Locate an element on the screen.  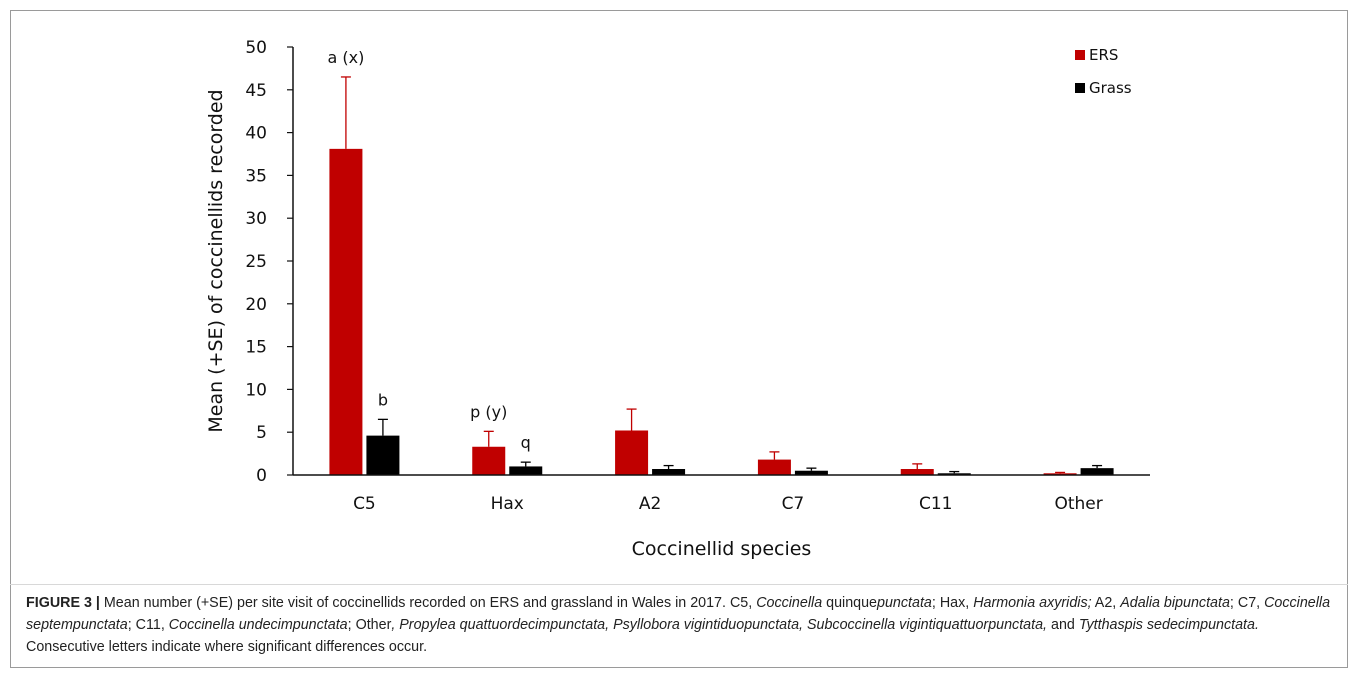
y-axis-ticks: 0 5 10 15 20 25 30 35 40 45 50 is located at coordinates (269, 262).